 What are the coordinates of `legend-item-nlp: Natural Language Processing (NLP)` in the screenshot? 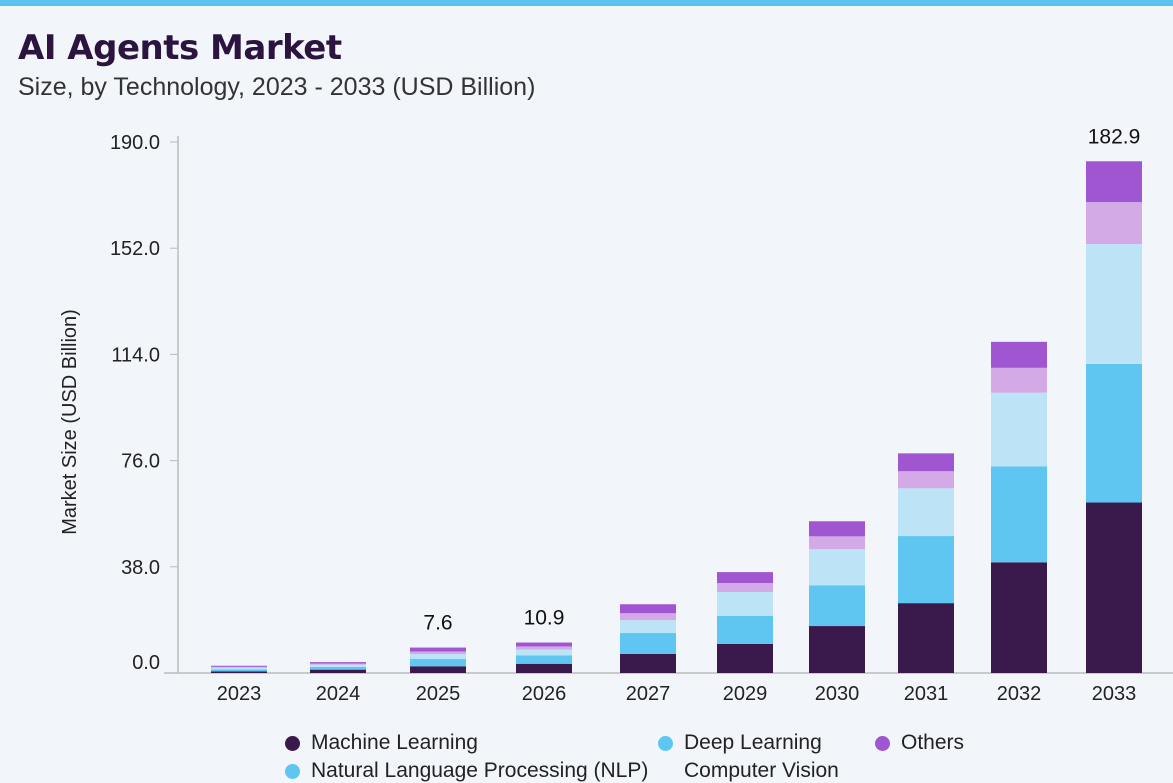 It's located at (466, 771).